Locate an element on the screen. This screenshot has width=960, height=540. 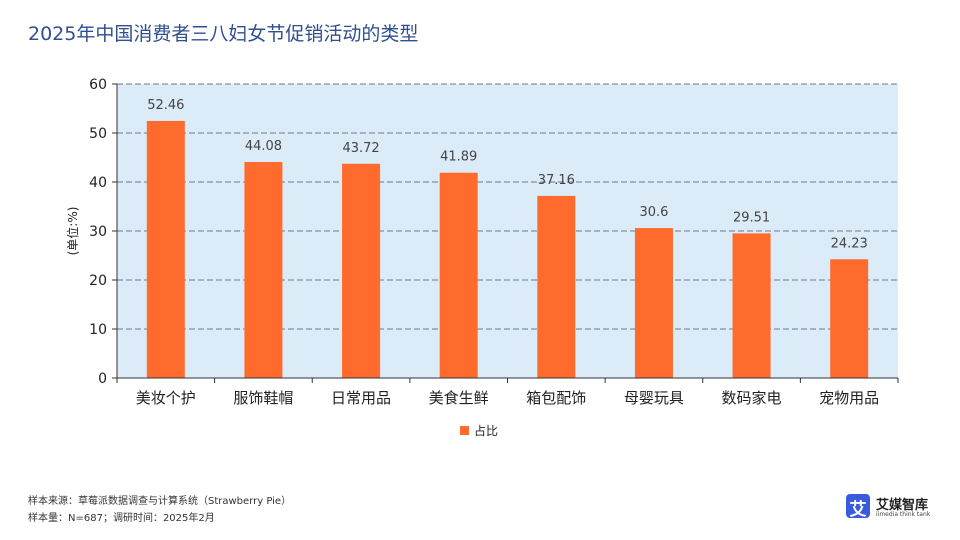
x-tick-label: 美食生鲜 is located at coordinates (459, 398).